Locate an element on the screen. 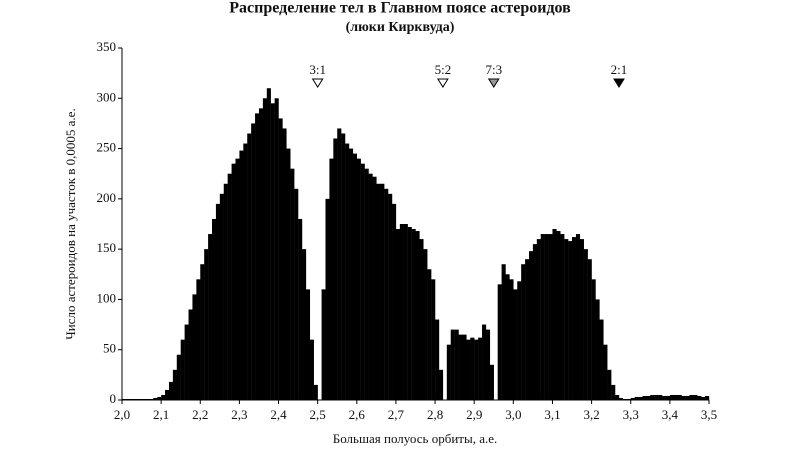 Image resolution: width=800 pixels, height=450 pixels. x-tick-label: 2,2 is located at coordinates (200, 414).